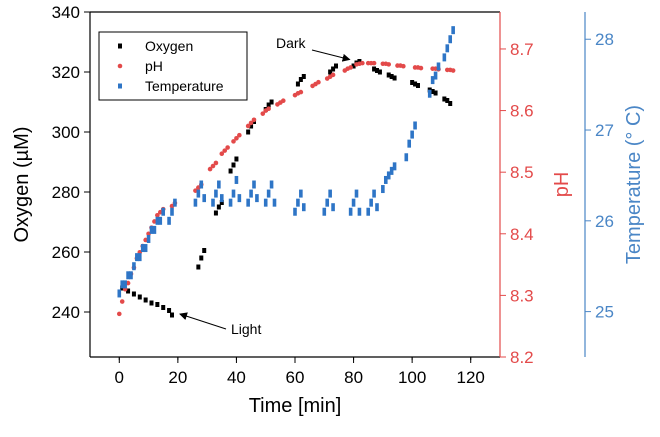 The height and width of the screenshot is (437, 660). Describe the element at coordinates (295, 377) in the screenshot. I see `x-tick-label: 60` at that location.